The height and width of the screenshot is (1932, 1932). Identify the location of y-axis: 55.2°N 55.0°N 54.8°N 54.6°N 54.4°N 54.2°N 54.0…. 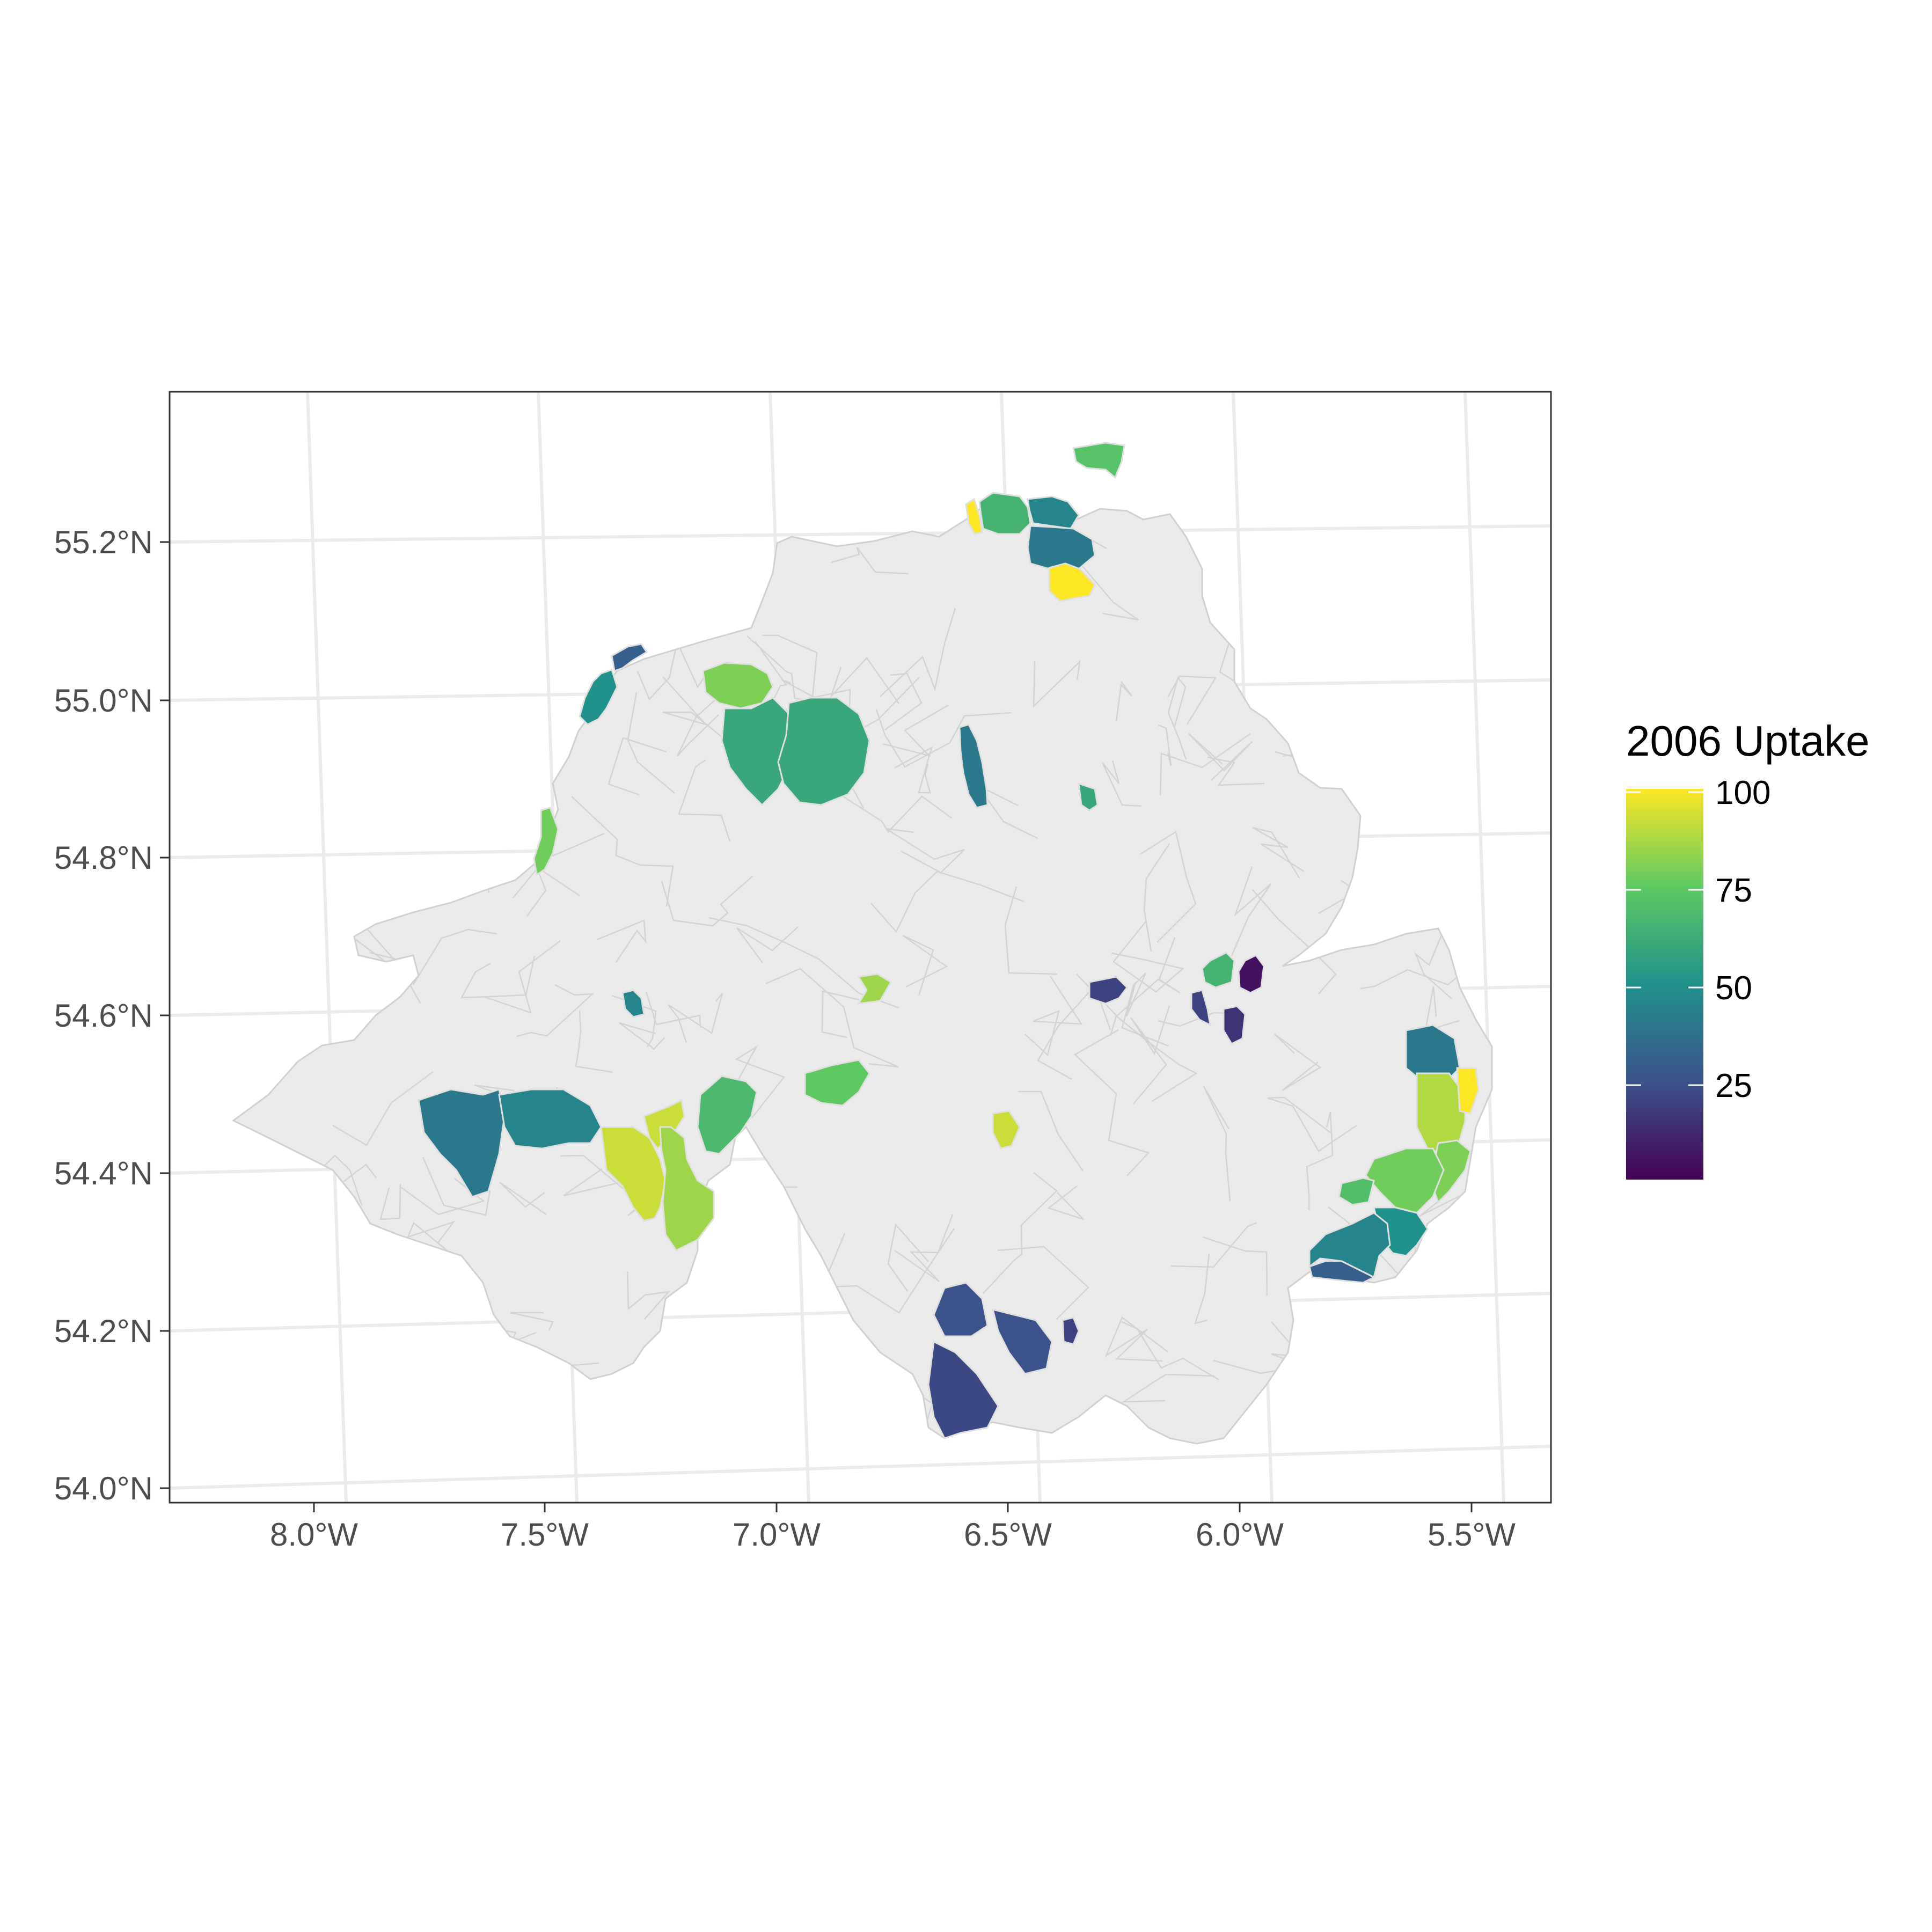
(112, 1015).